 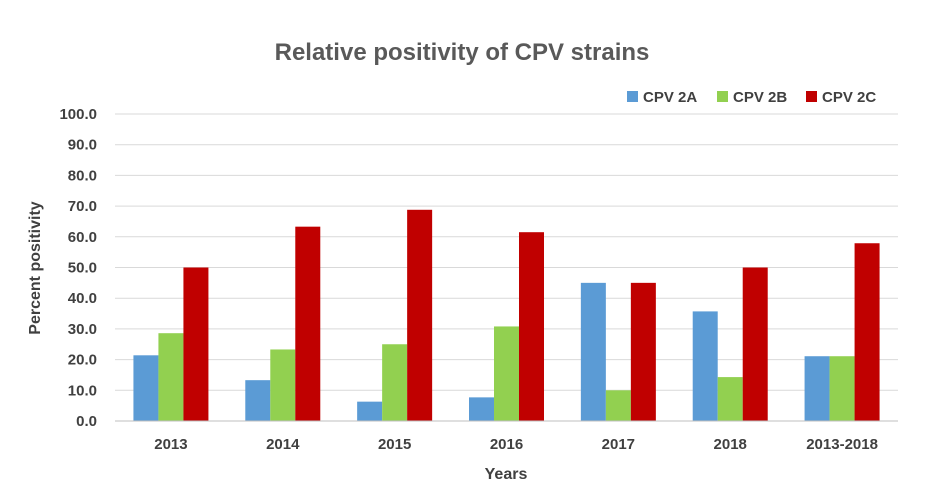 I want to click on bar-cpv-2c-2018, so click(x=755, y=344).